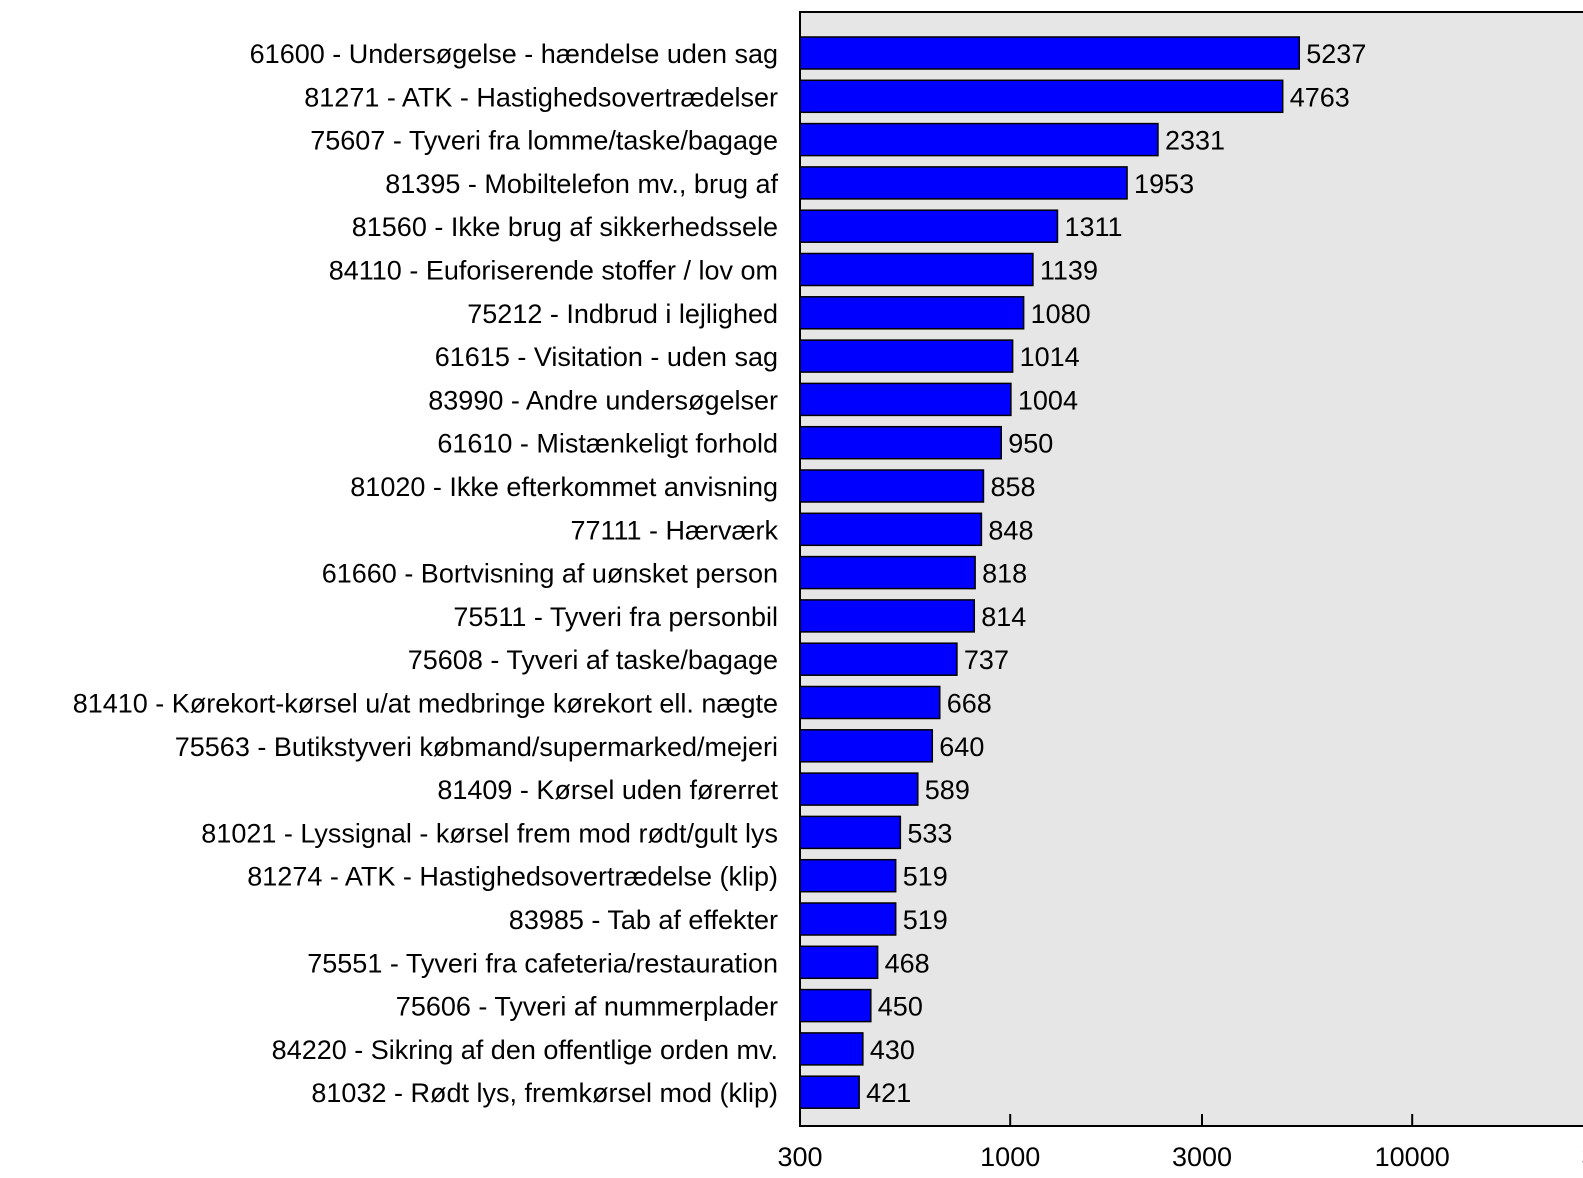 The image size is (1583, 1178). Describe the element at coordinates (1336, 54) in the screenshot. I see `value-label: 5237` at that location.